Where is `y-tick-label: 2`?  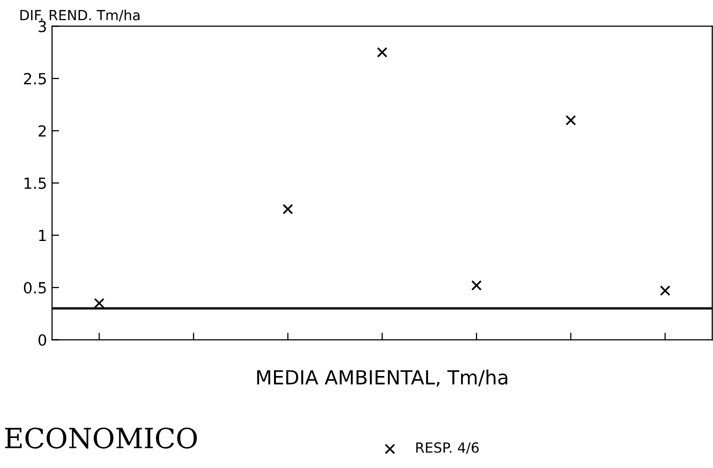
y-tick-label: 2 is located at coordinates (42, 131).